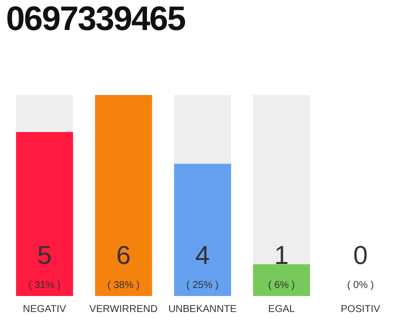 The height and width of the screenshot is (320, 410). What do you see at coordinates (360, 255) in the screenshot?
I see `annotation: 0` at bounding box center [360, 255].